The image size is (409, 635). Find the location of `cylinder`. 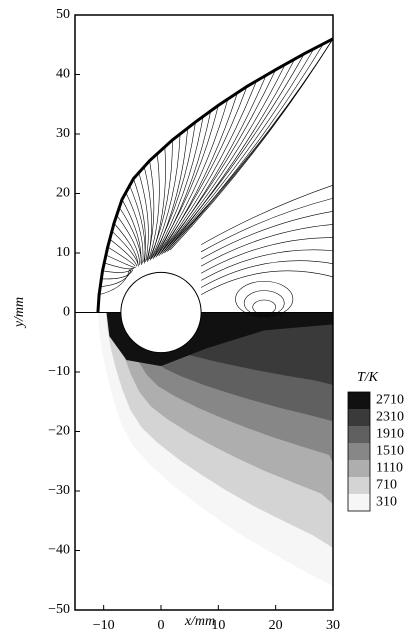

cylinder is located at coordinates (161, 312).